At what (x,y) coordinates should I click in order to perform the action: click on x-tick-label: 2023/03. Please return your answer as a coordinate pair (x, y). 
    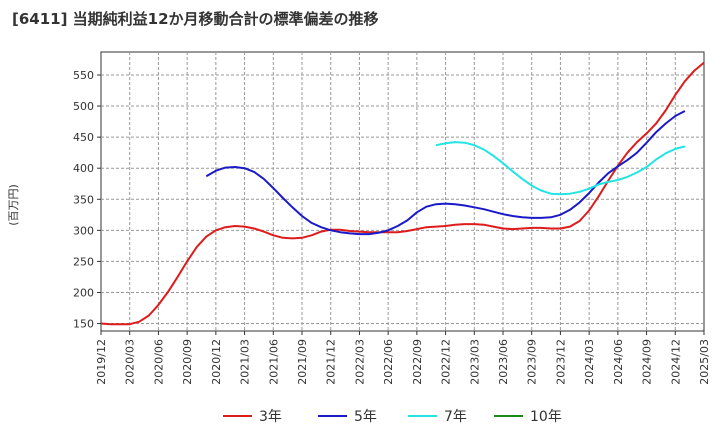
    Looking at the image, I should click on (474, 362).